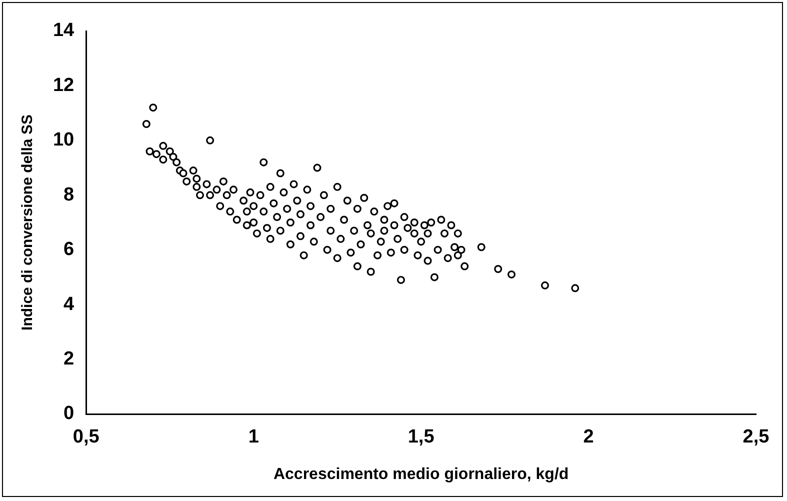 The image size is (787, 501). Describe the element at coordinates (63, 31) in the screenshot. I see `y-tick-label: 14` at that location.